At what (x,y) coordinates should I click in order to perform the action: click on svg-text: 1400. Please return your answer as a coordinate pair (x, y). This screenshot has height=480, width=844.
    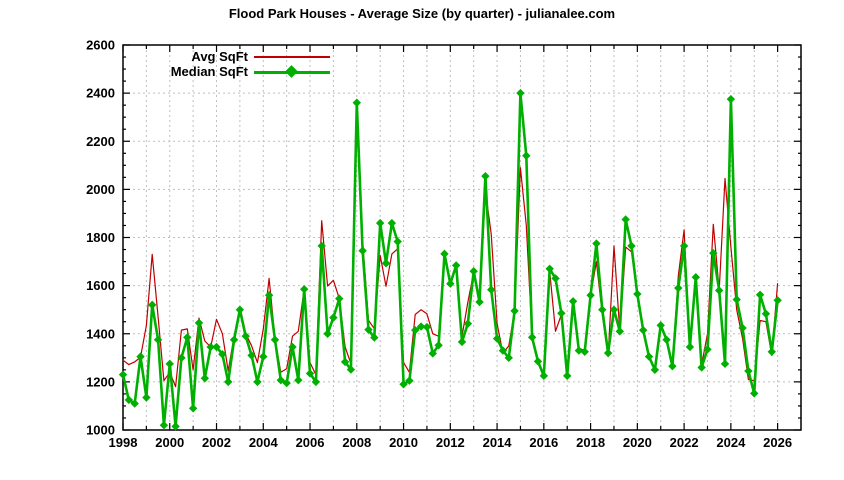
    Looking at the image, I should click on (100, 333).